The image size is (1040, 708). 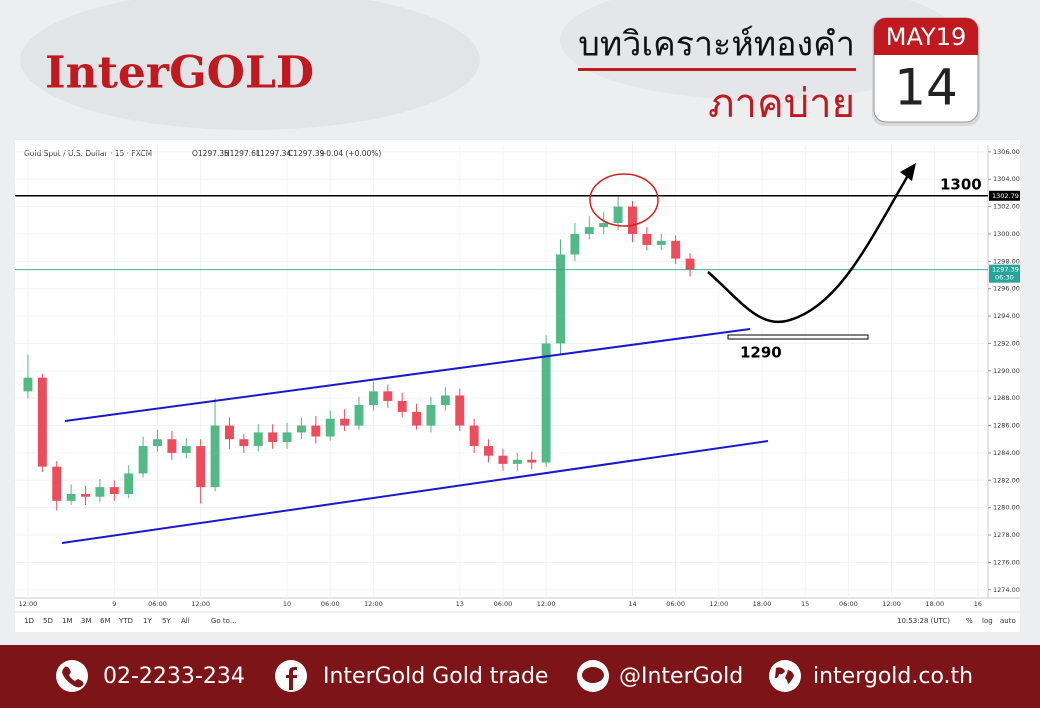 I want to click on channel-lower, so click(x=415, y=492).